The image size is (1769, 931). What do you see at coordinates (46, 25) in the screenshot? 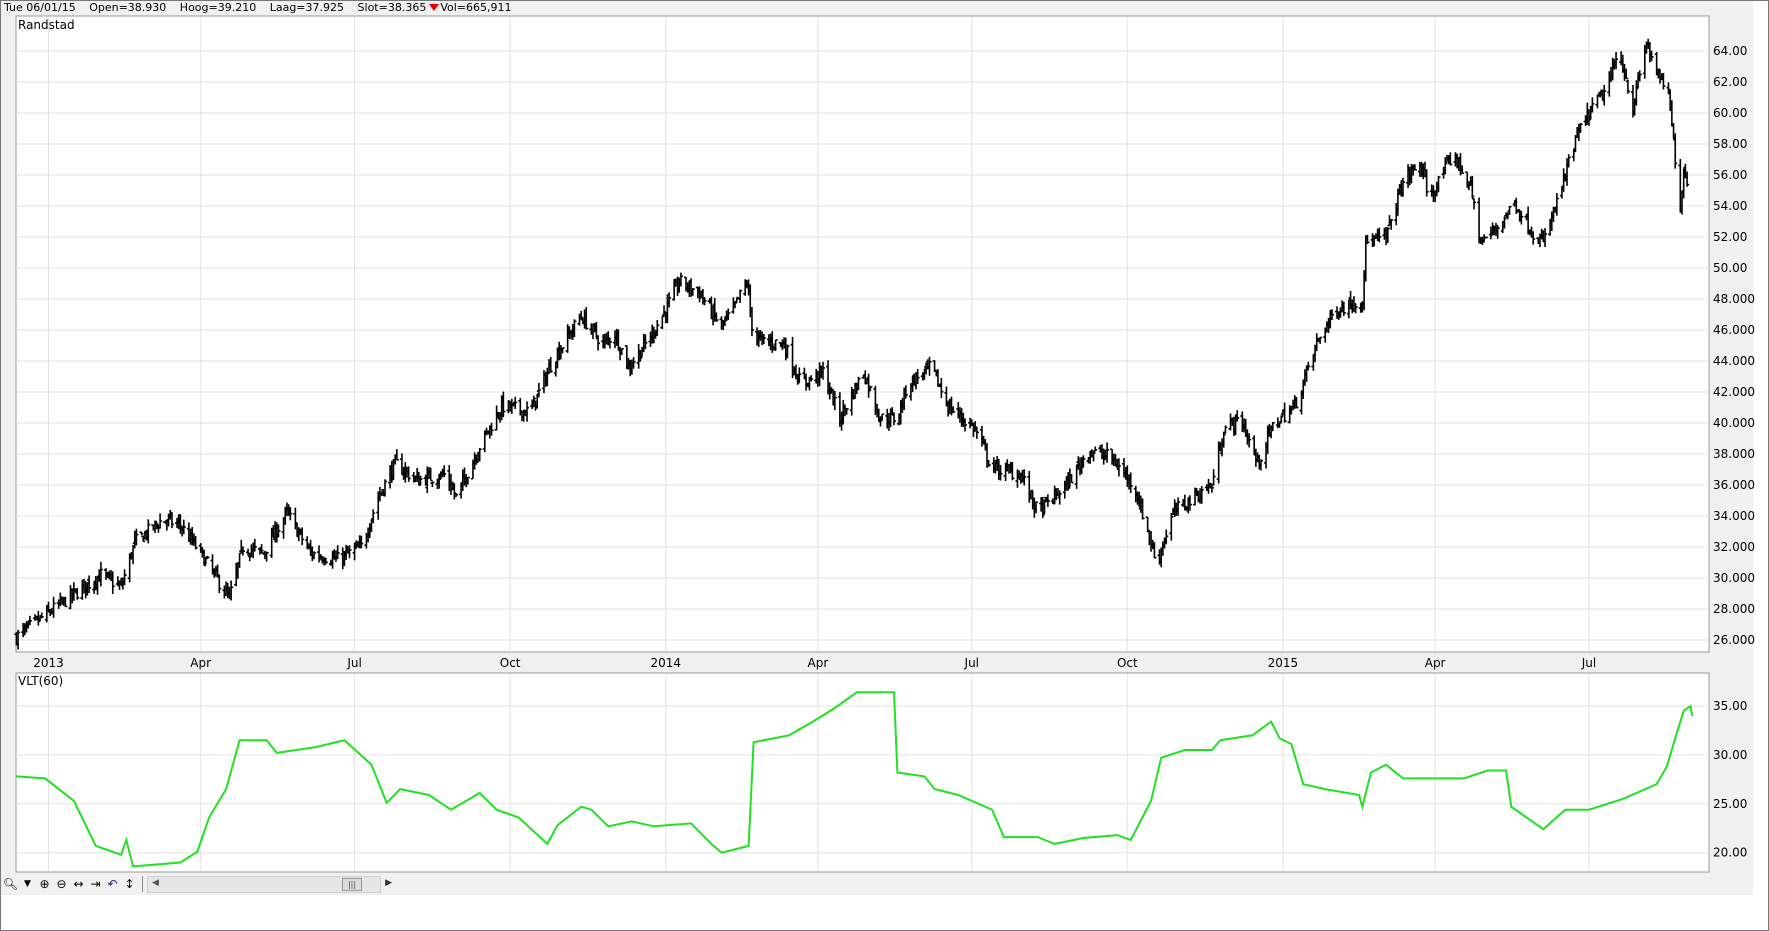
I see `price-pane-title: Randstad` at bounding box center [46, 25].